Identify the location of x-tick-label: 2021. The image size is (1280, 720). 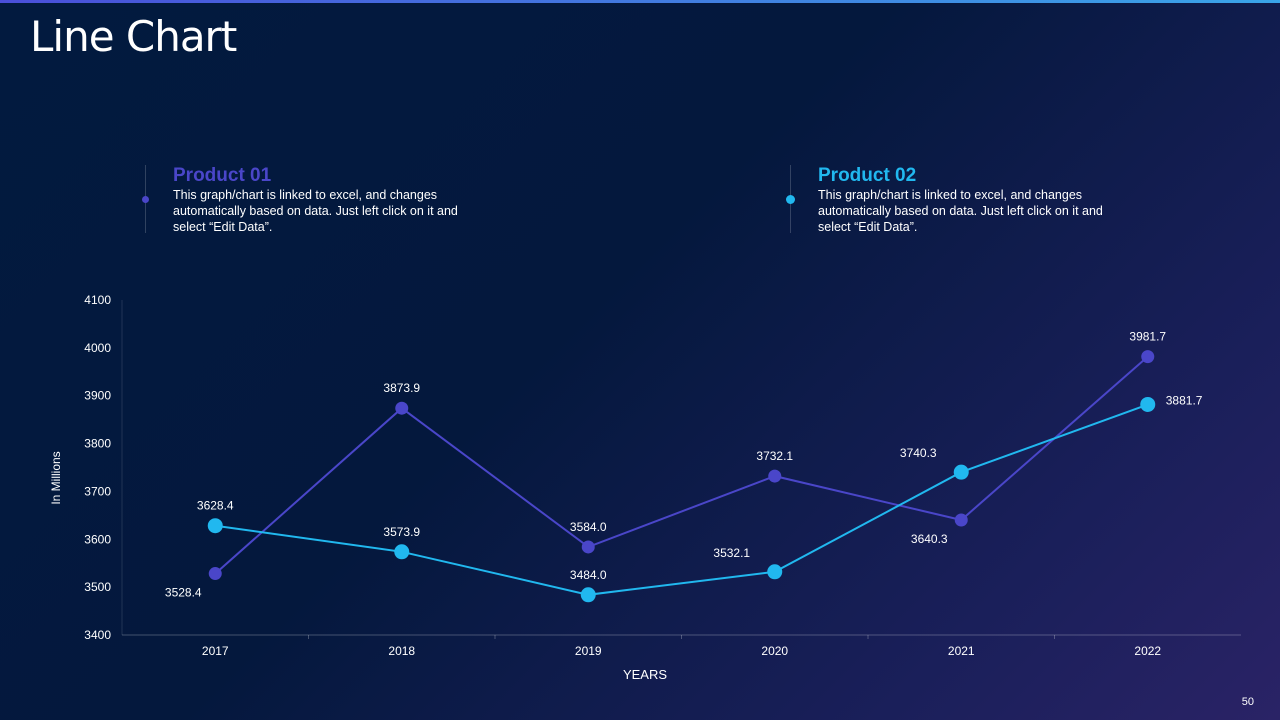
(961, 651).